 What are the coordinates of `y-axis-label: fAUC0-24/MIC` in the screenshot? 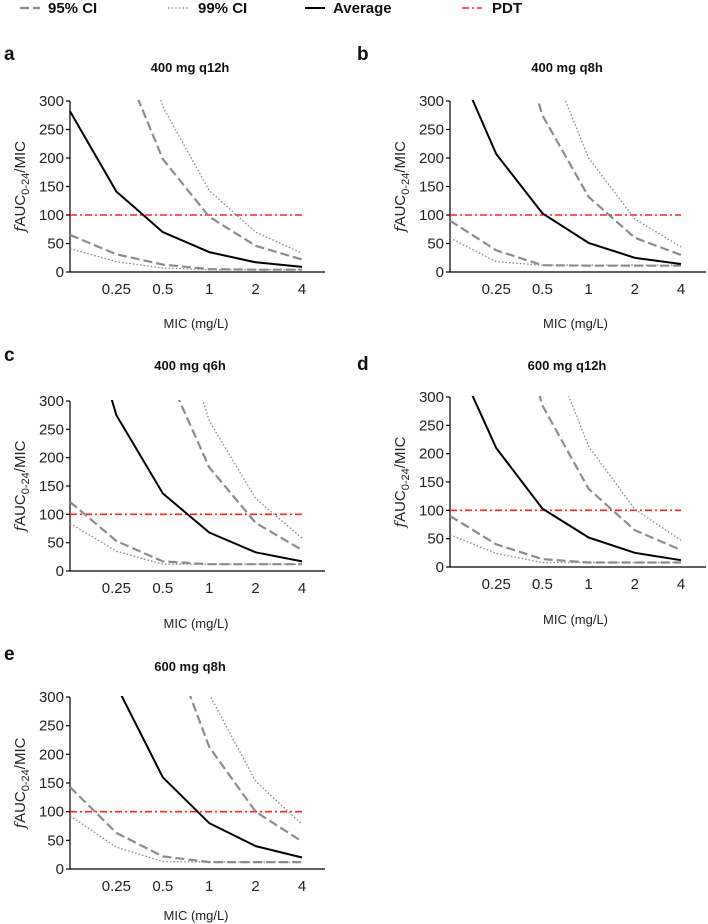 It's located at (21, 783).